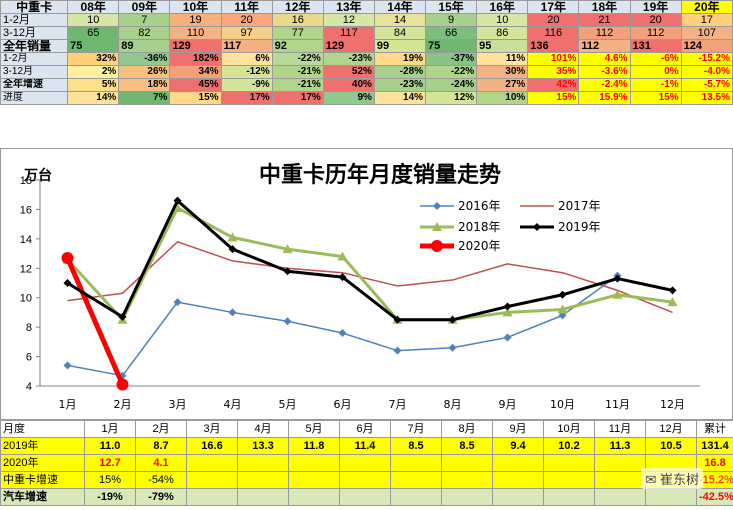 The width and height of the screenshot is (733, 510). I want to click on x-tick-label: 12月, so click(672, 404).